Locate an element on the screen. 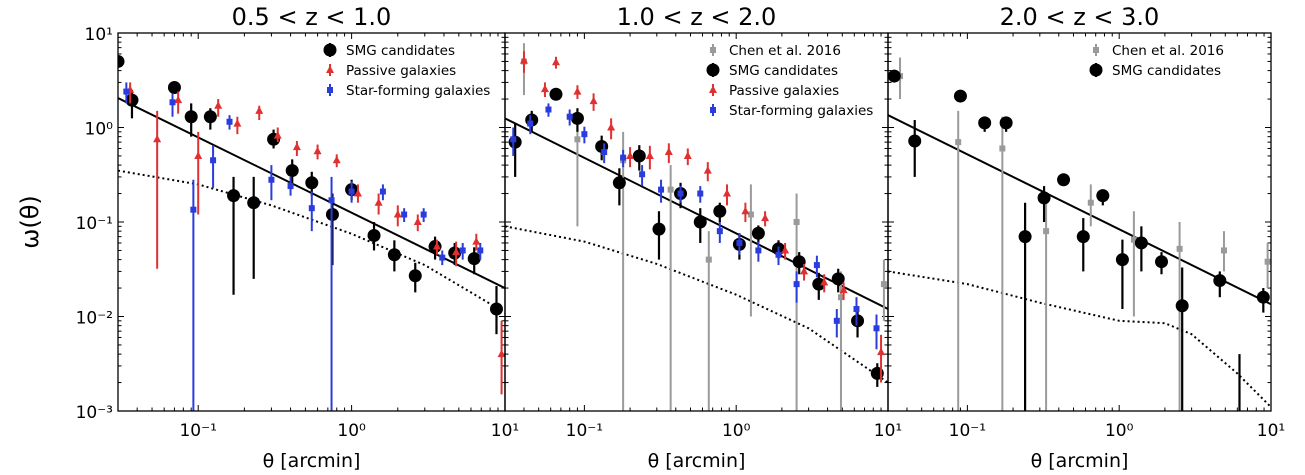 This screenshot has width=1305, height=475. y-tick-label: 10⁻³ is located at coordinates (94, 413).